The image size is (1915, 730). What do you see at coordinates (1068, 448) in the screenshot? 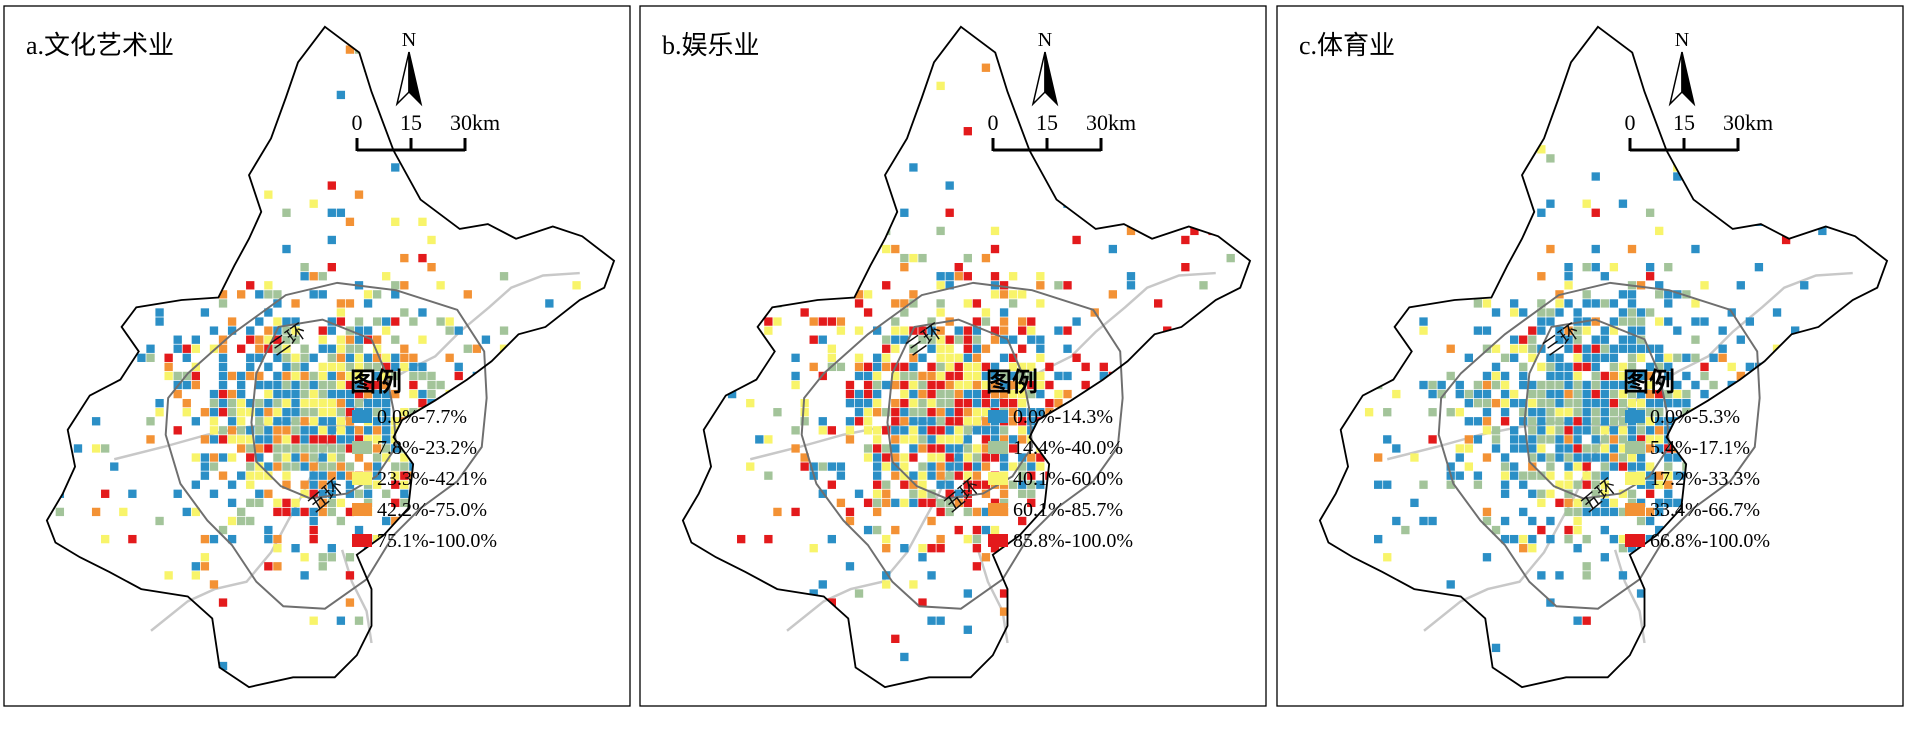
I see `legend-item-label: 14.4%-40.0%` at bounding box center [1068, 448].